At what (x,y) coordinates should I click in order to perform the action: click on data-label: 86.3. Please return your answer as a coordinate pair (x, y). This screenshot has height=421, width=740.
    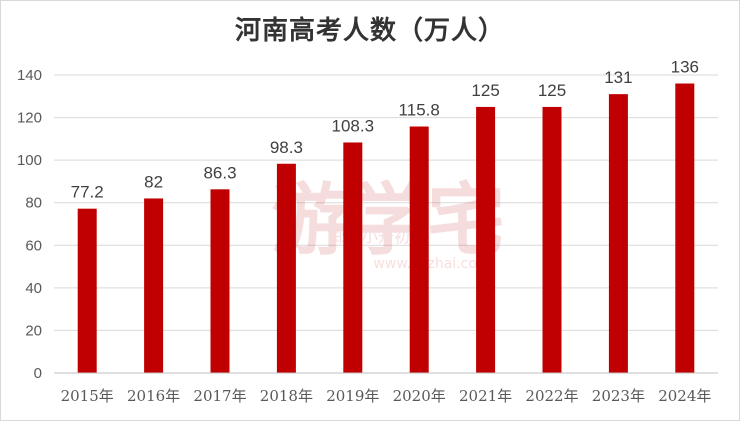
    Looking at the image, I should click on (219, 172).